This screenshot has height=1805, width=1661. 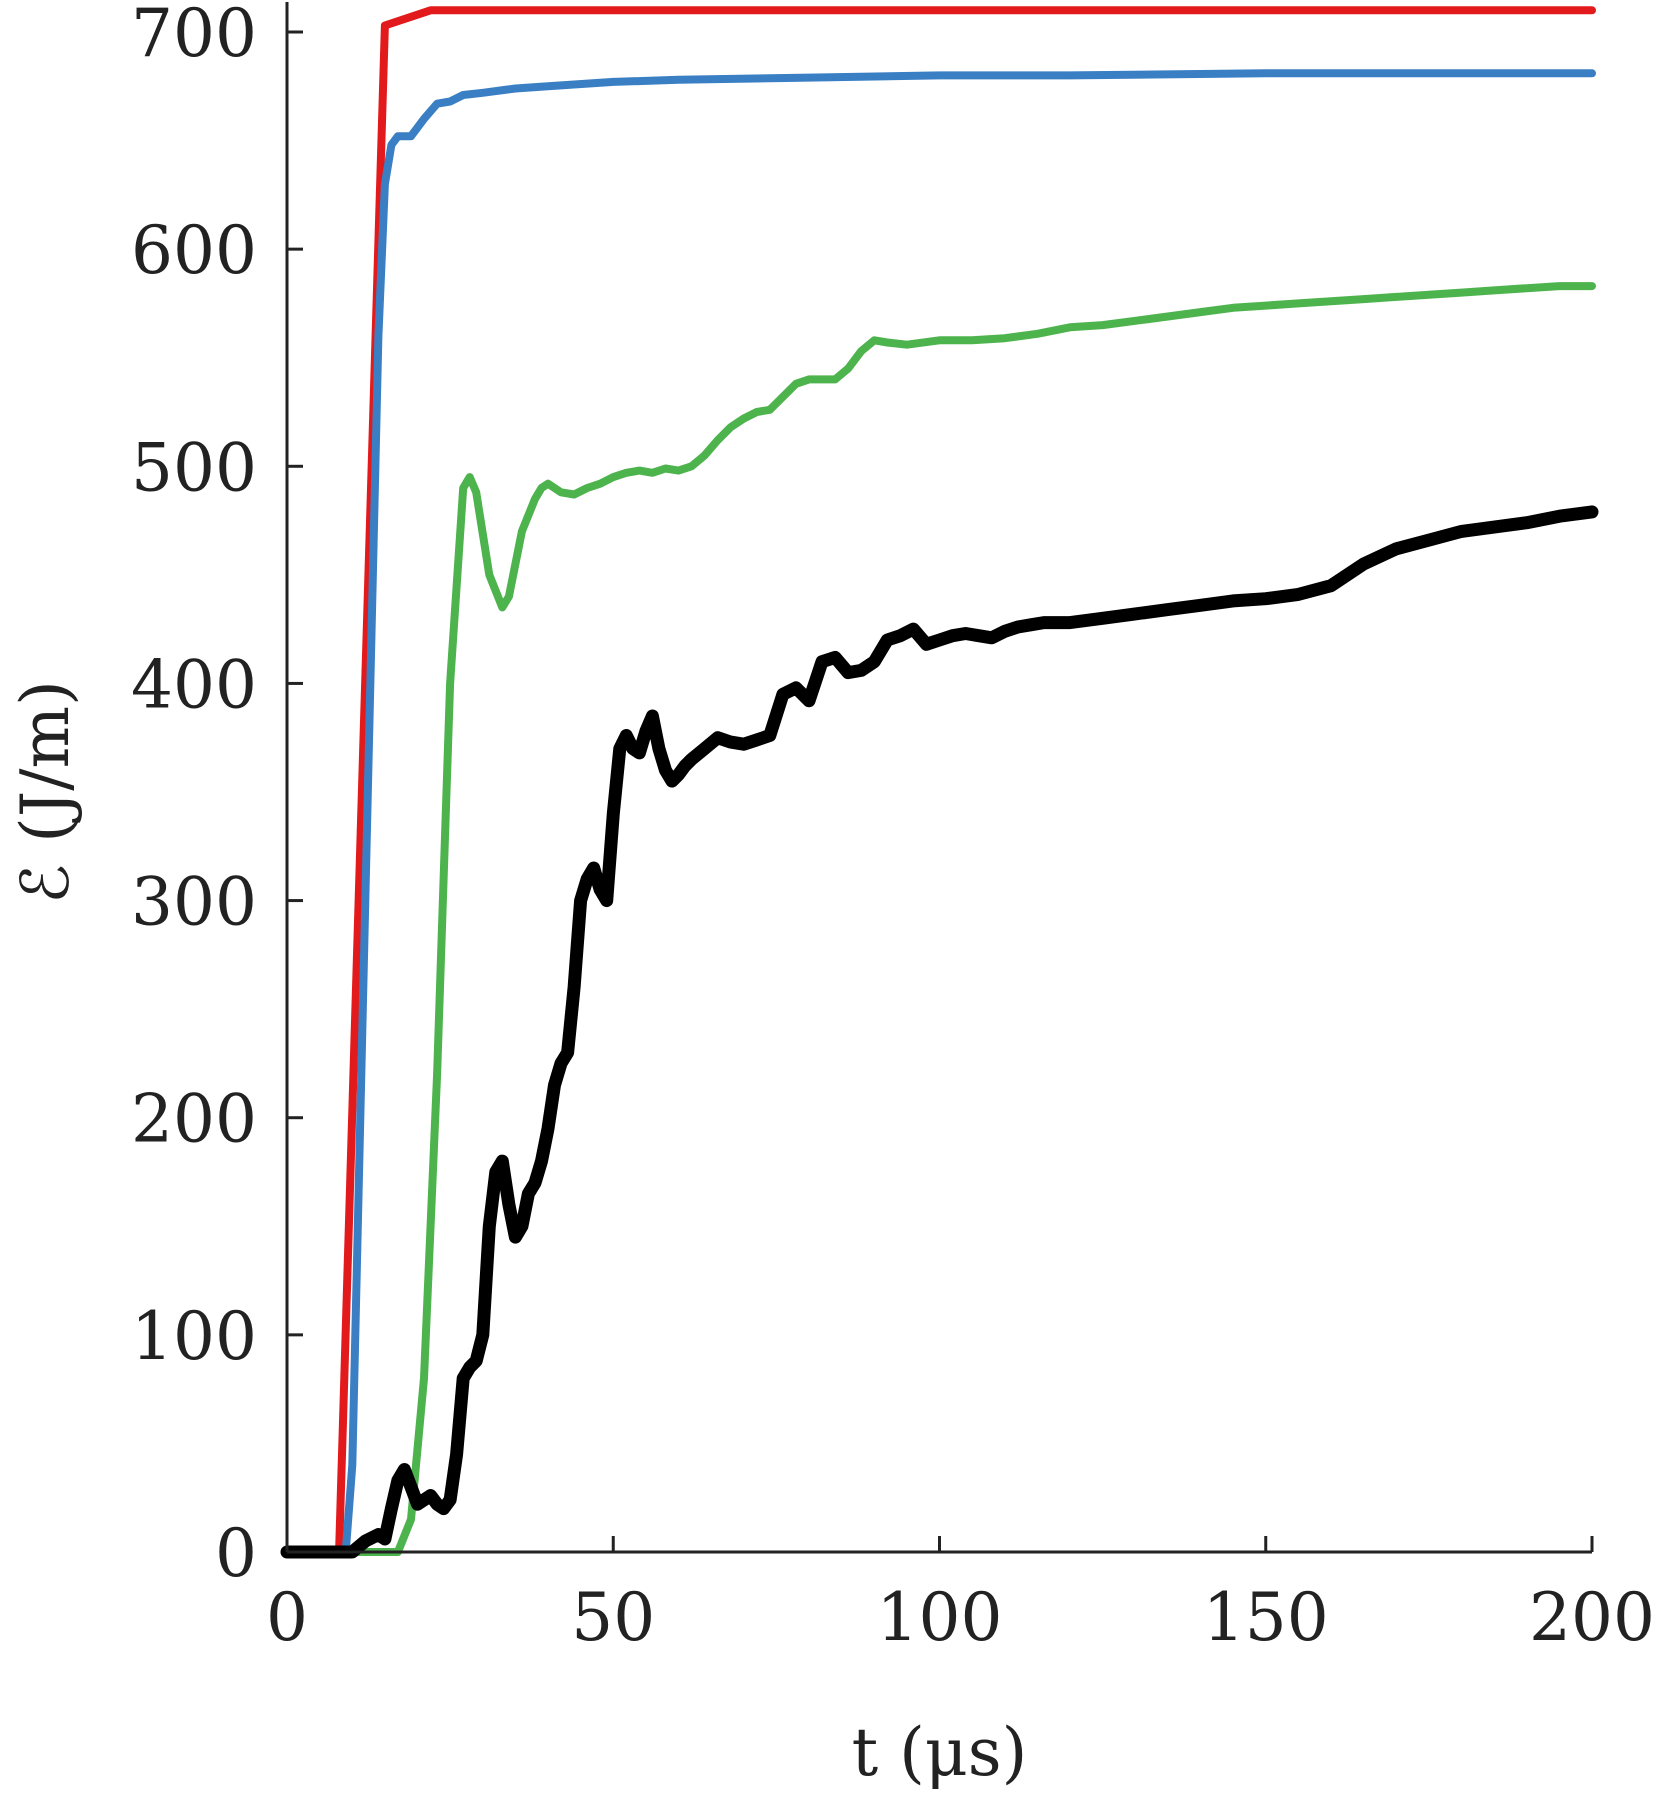 I want to click on y-tick-label: 100, so click(x=194, y=1336).